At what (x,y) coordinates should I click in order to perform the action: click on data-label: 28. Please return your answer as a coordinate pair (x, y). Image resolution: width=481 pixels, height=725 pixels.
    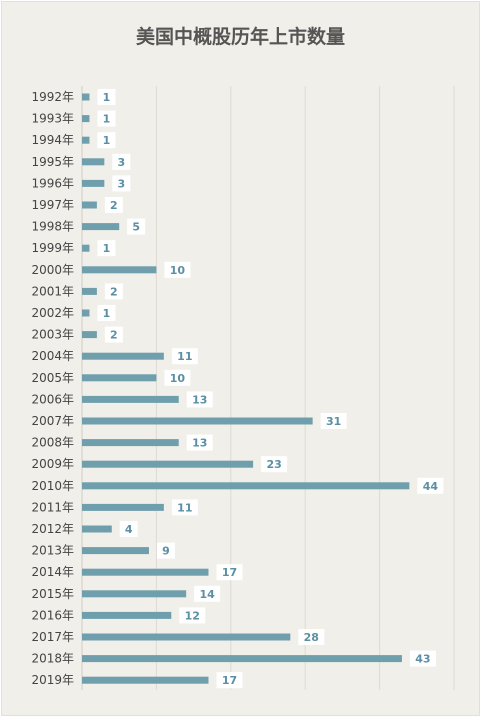
    Looking at the image, I should click on (311, 637).